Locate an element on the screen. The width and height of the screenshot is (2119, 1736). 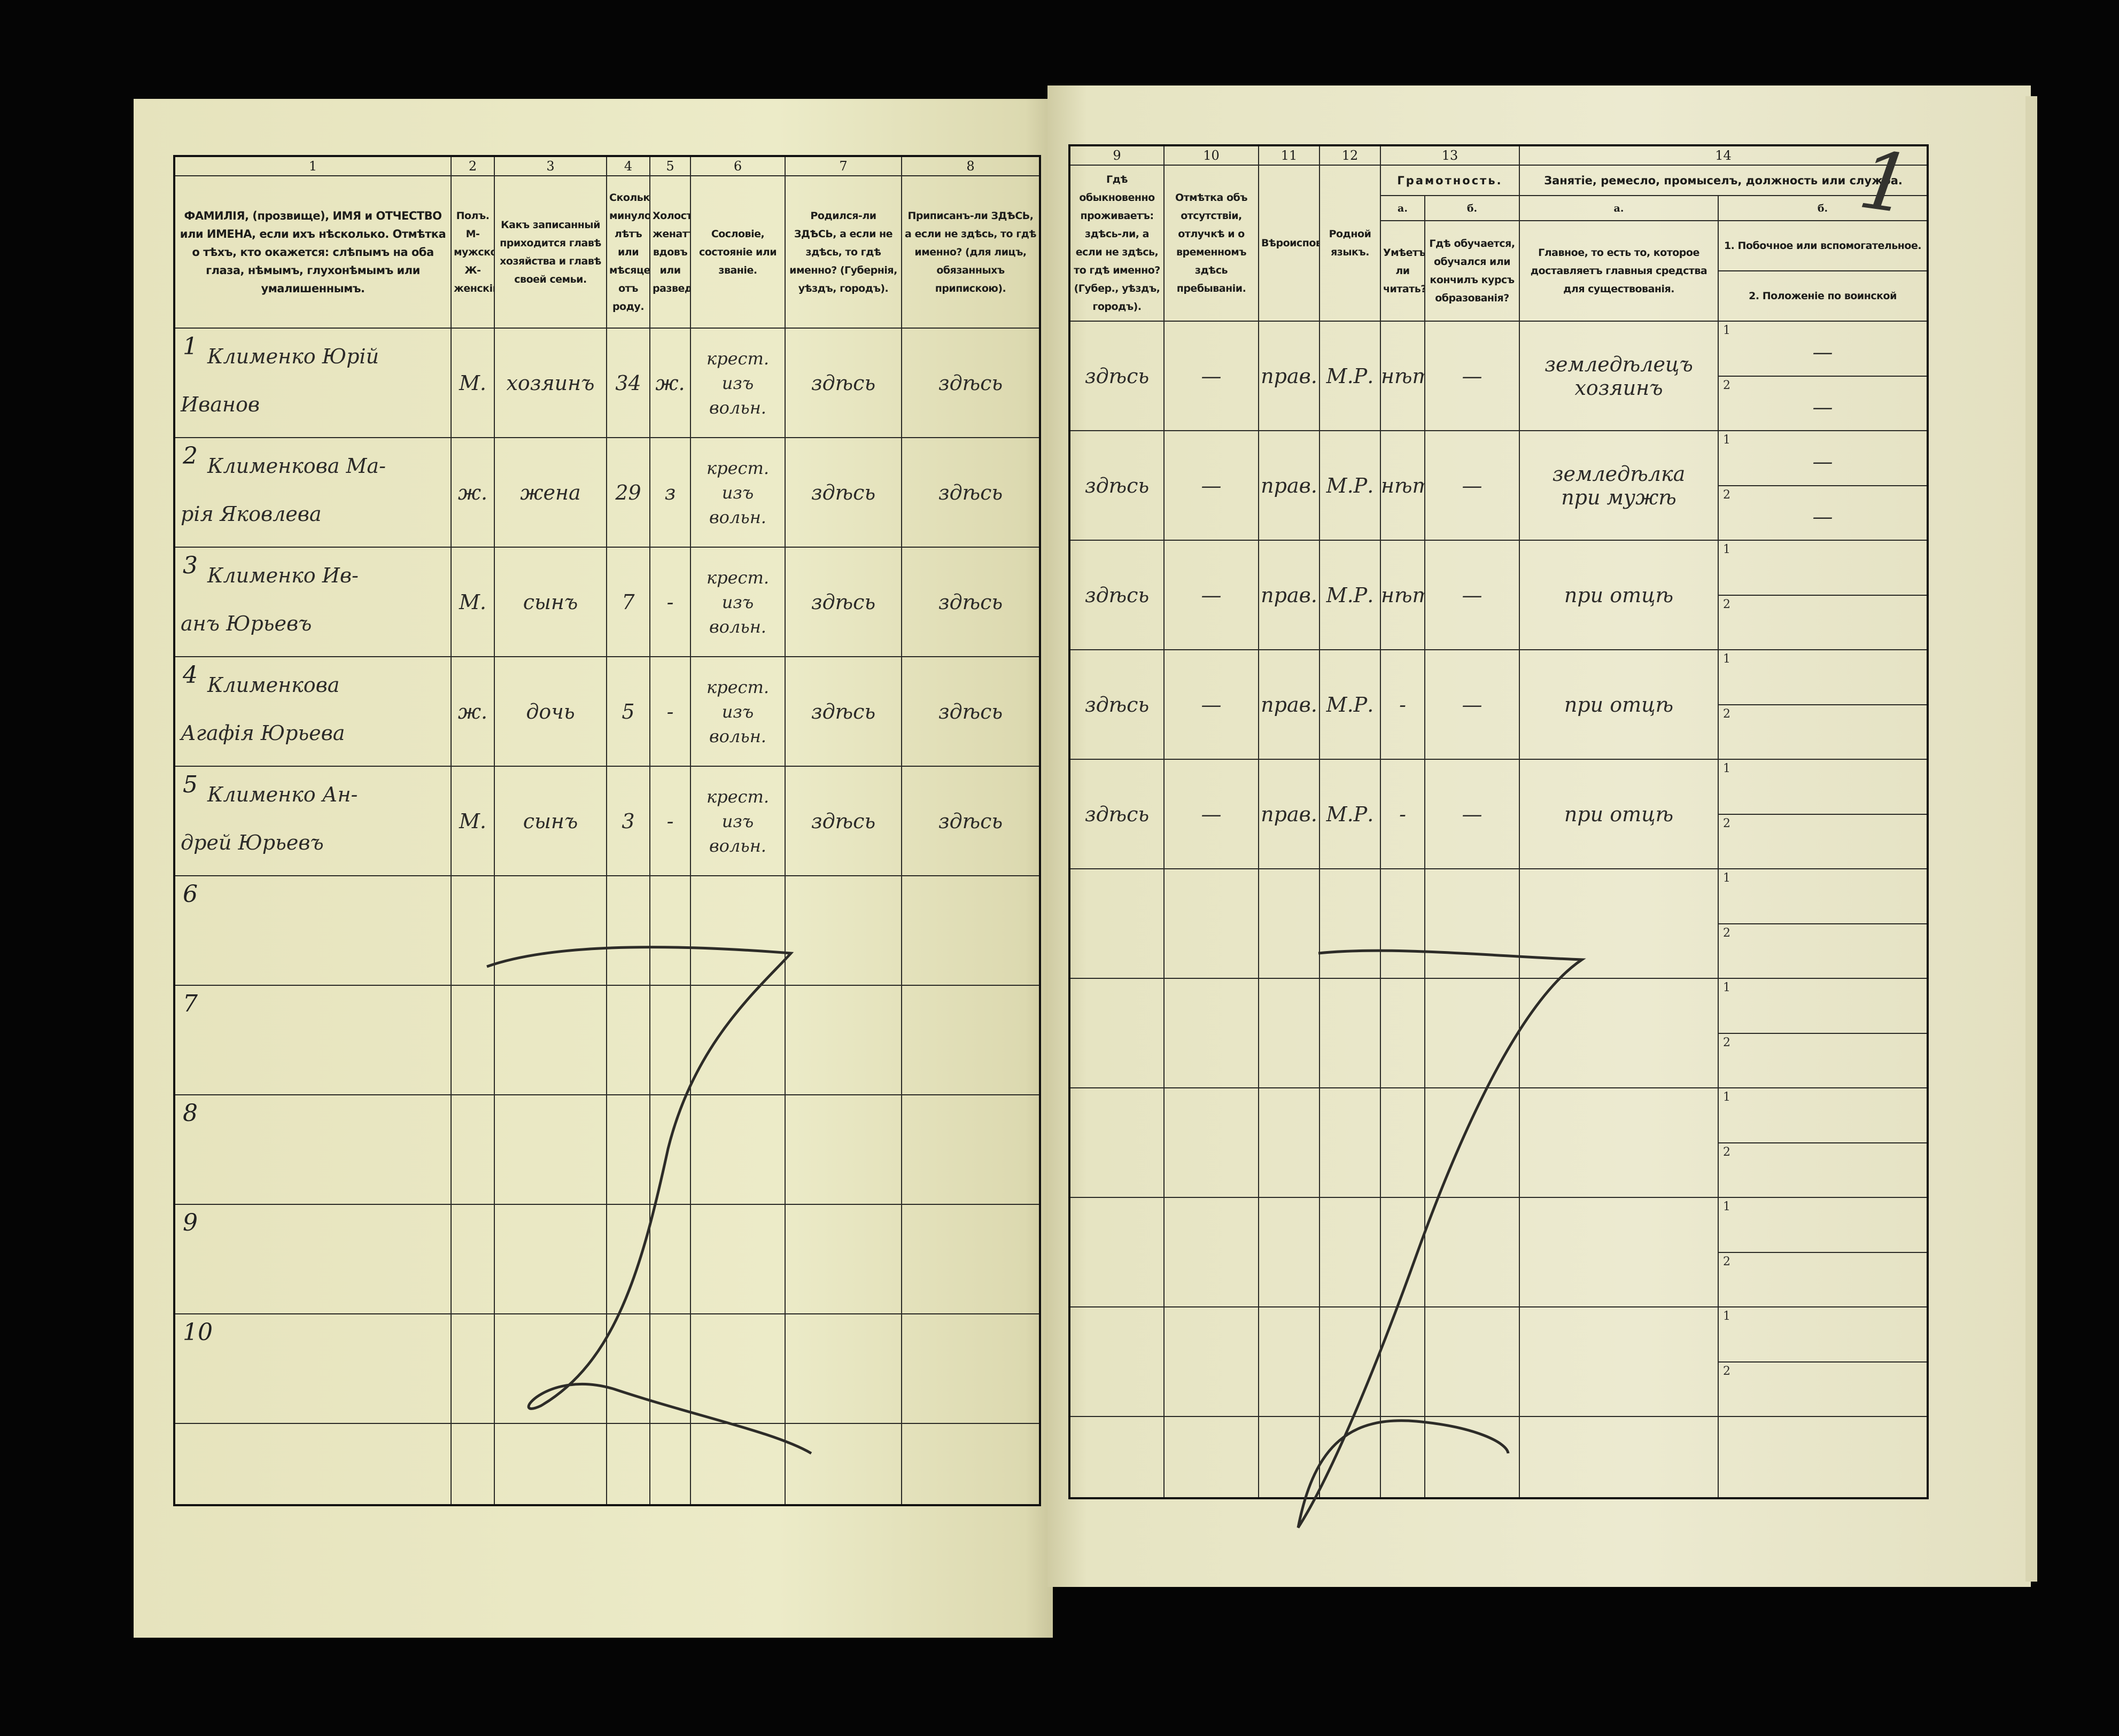
cell-sex: ж. is located at coordinates (473, 712).